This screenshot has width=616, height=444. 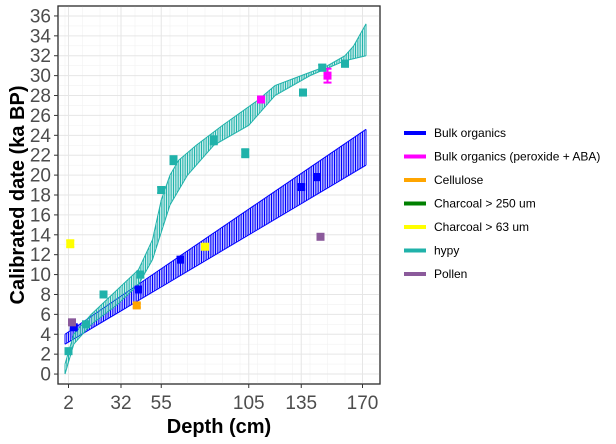 I want to click on y-tick-label: 4, so click(x=45, y=335).